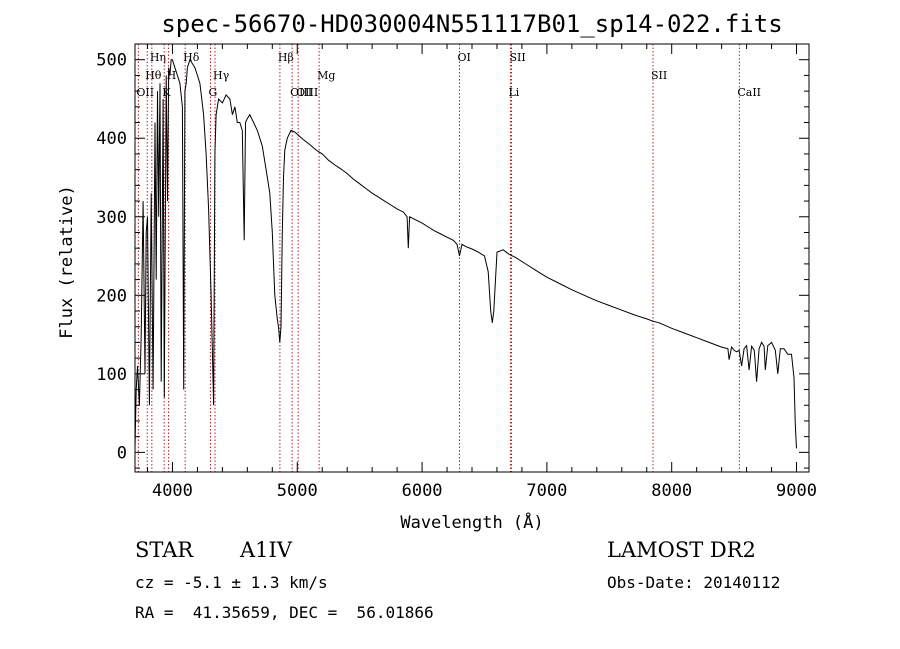 The width and height of the screenshot is (900, 649). What do you see at coordinates (172, 75) in the screenshot?
I see `spectral-line-label: H` at bounding box center [172, 75].